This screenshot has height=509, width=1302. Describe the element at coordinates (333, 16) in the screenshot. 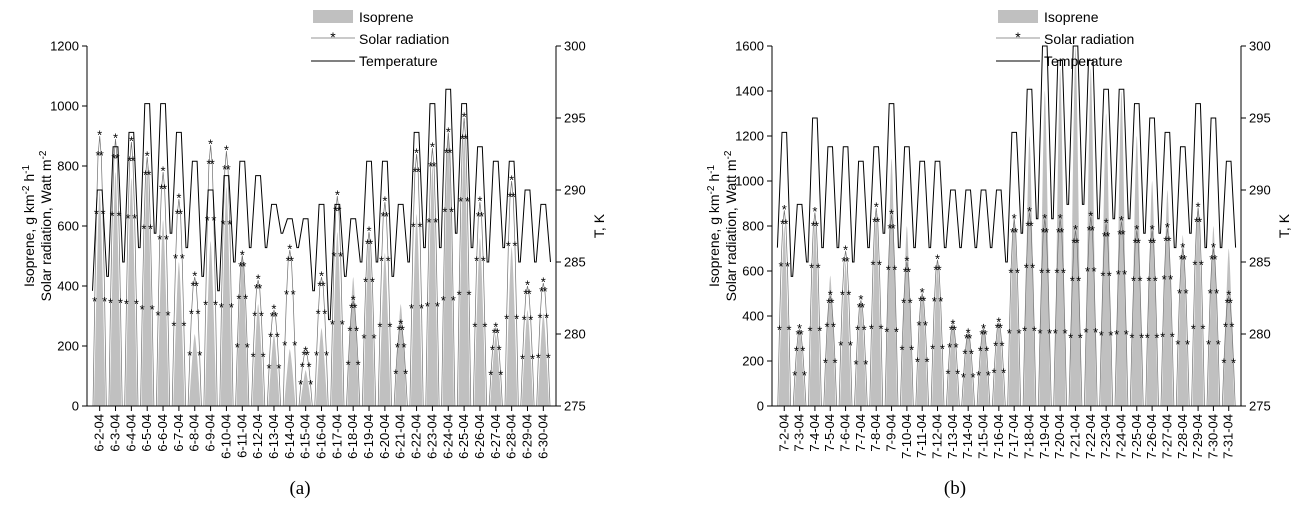

I see `legend-swatch-isoprene` at that location.